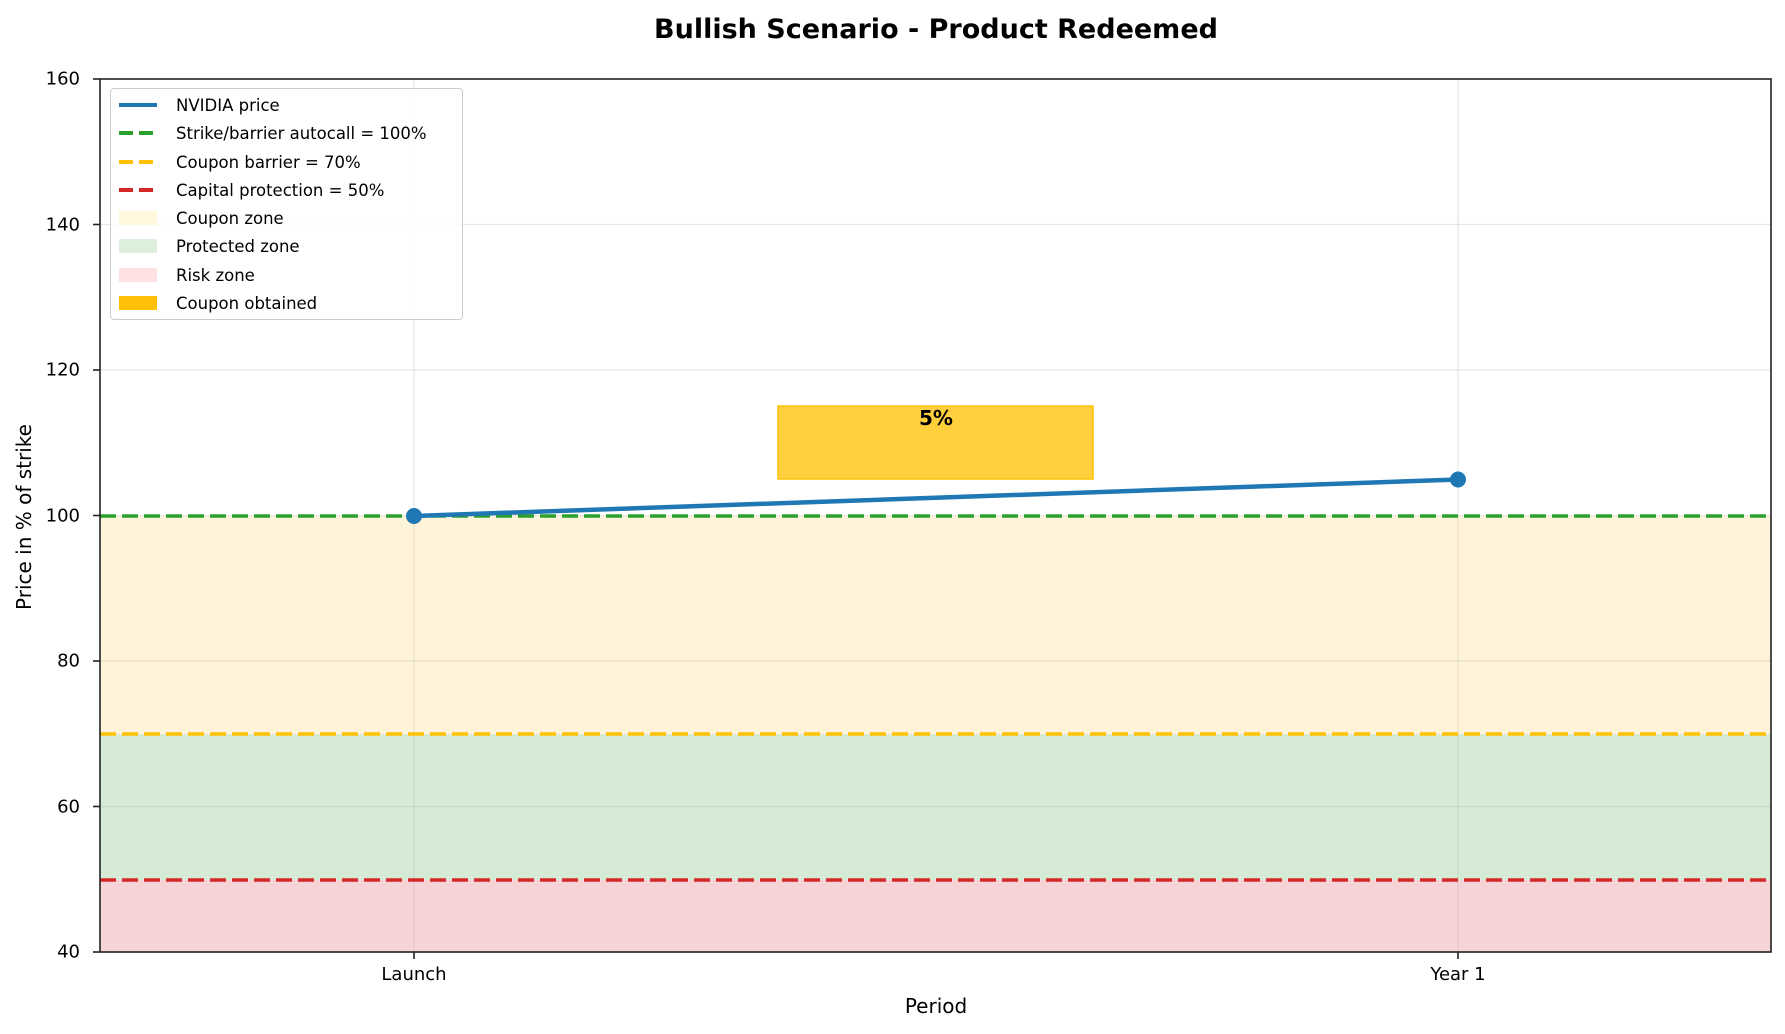 This screenshot has height=1034, width=1785. Describe the element at coordinates (68, 661) in the screenshot. I see `y-tick-label: 80` at that location.